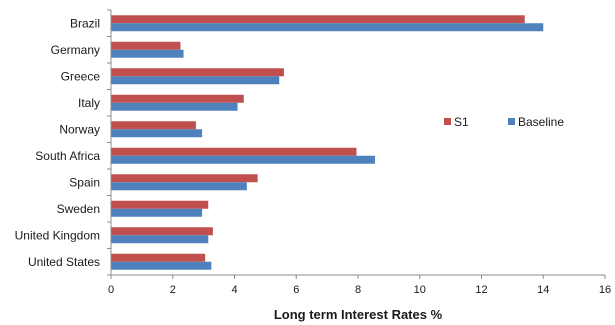 The image size is (615, 325). Describe the element at coordinates (420, 290) in the screenshot. I see `x-tick-label: 10` at that location.